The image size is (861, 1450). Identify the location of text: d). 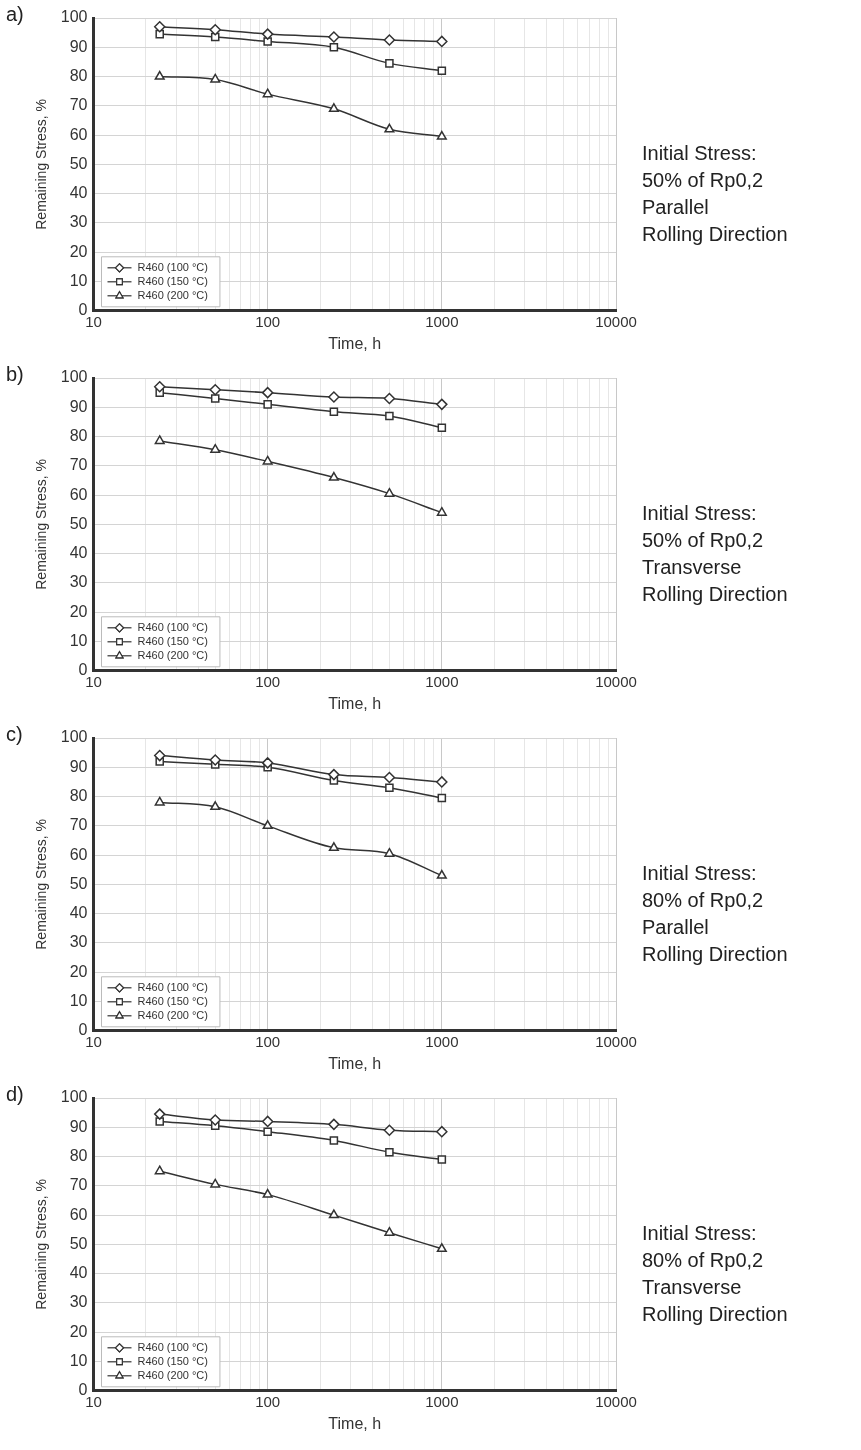
(15, 1094).